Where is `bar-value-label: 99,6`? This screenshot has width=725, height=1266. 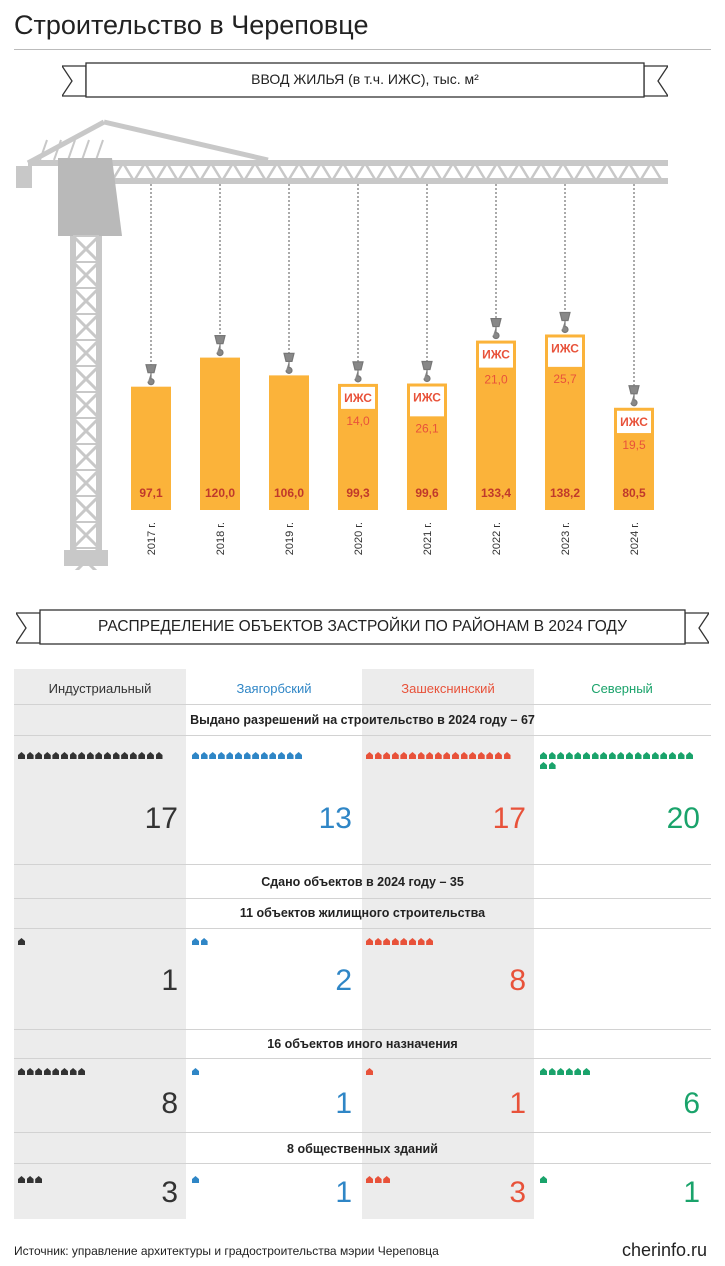
bar-value-label: 99,6 is located at coordinates (427, 493).